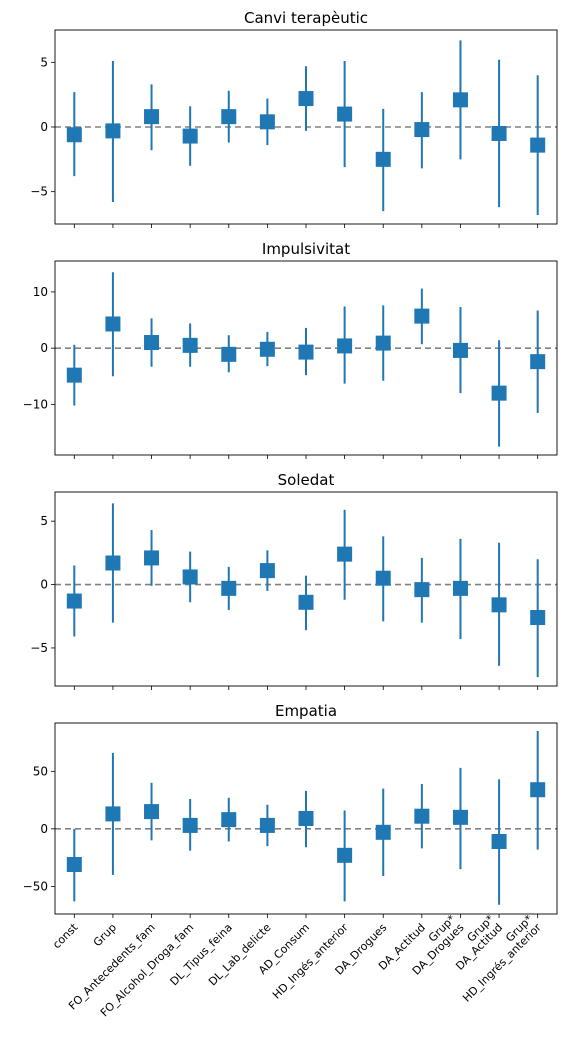 This screenshot has width=567, height=1051. I want to click on x-category-label: const, so click(65, 935).